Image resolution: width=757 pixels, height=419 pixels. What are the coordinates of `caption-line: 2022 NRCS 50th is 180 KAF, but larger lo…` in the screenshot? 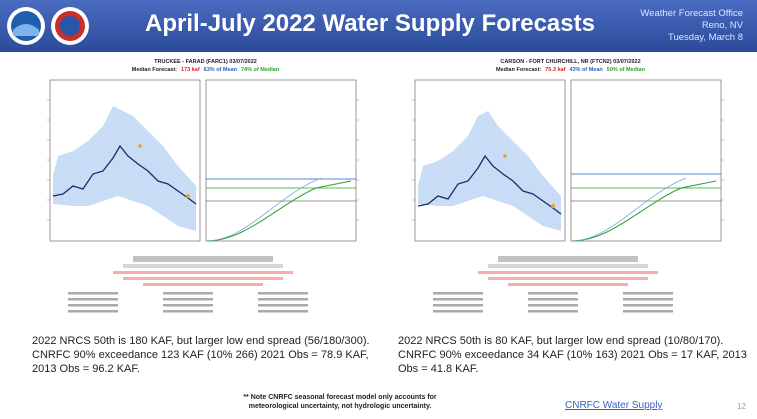 It's located at (201, 341).